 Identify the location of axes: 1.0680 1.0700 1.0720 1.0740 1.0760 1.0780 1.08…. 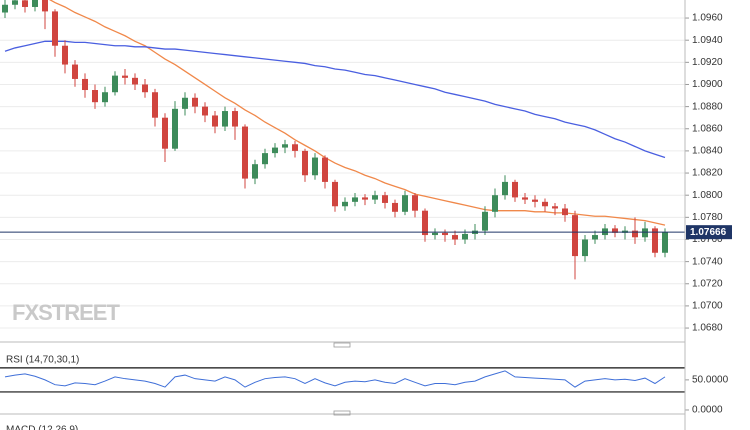
(708, 214).